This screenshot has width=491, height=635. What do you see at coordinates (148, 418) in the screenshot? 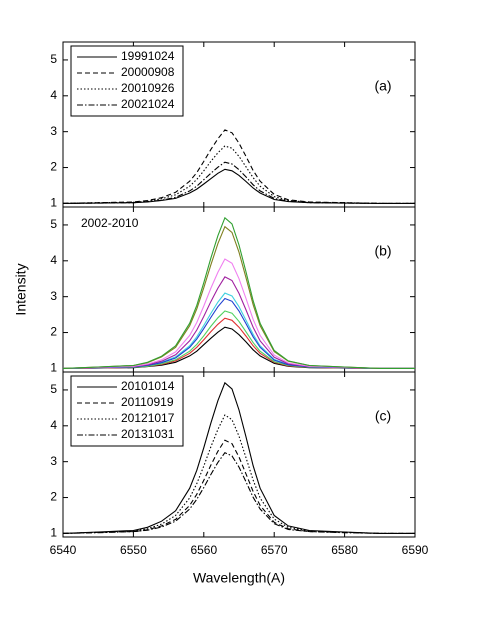
I see `legend-label: 20121017` at bounding box center [148, 418].